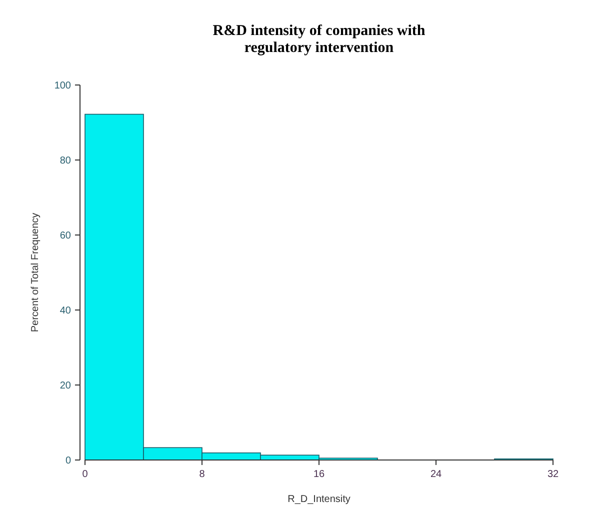 The width and height of the screenshot is (589, 514). I want to click on y-tick-label: 40, so click(66, 311).